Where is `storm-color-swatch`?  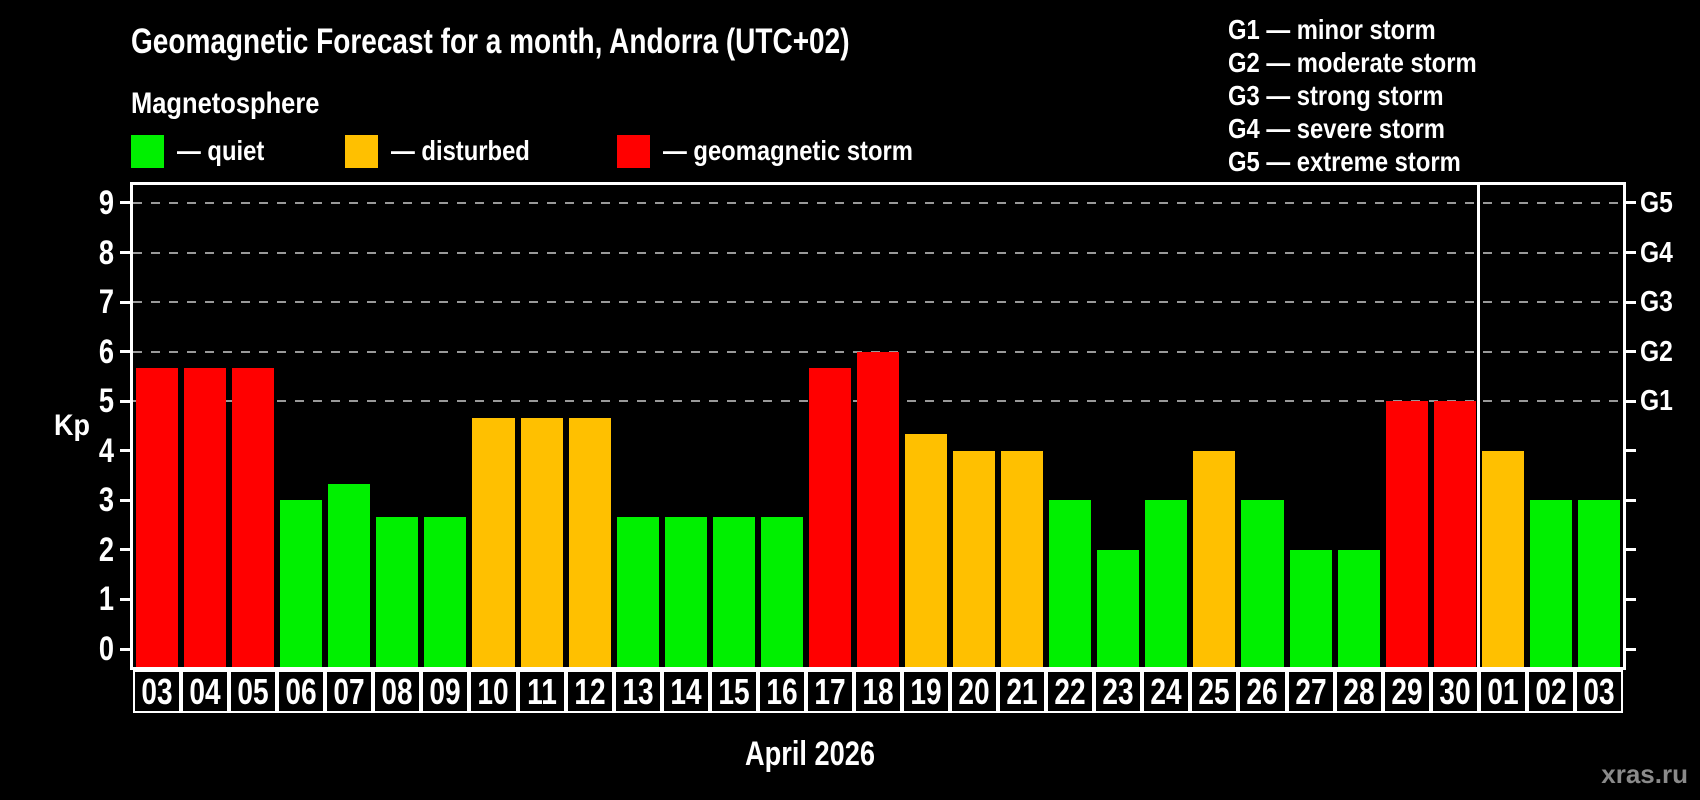
storm-color-swatch is located at coordinates (633, 151).